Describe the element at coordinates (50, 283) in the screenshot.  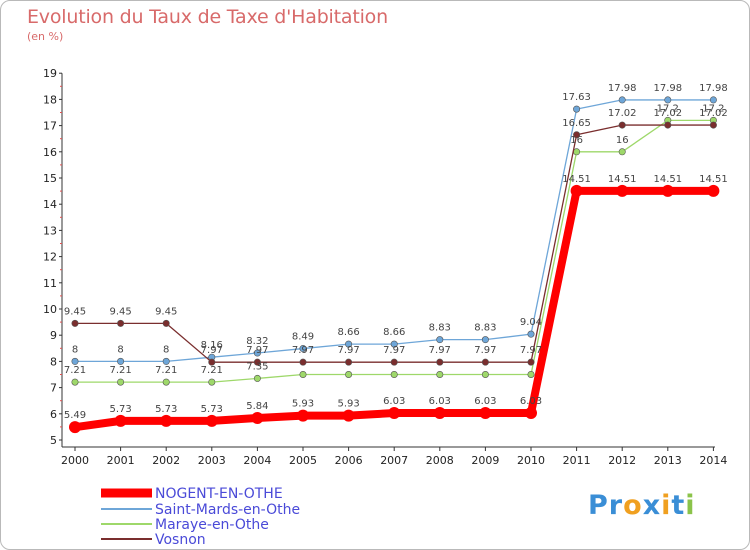
I see `y-tick-label: 11` at that location.